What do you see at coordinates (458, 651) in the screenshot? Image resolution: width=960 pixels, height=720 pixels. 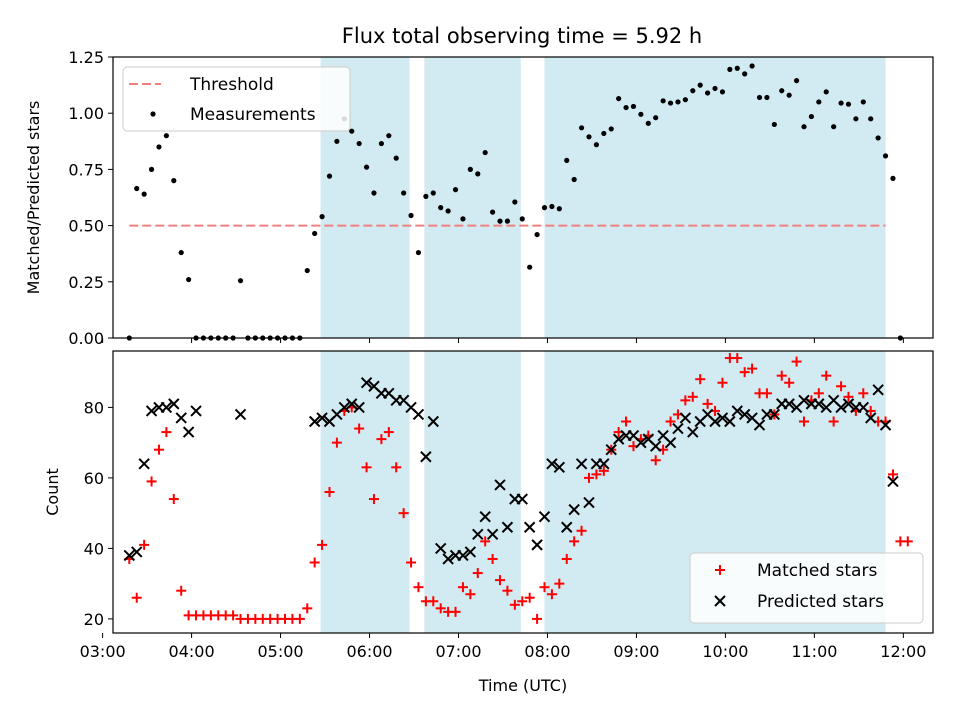 I see `x-tick-label: 07:00` at bounding box center [458, 651].